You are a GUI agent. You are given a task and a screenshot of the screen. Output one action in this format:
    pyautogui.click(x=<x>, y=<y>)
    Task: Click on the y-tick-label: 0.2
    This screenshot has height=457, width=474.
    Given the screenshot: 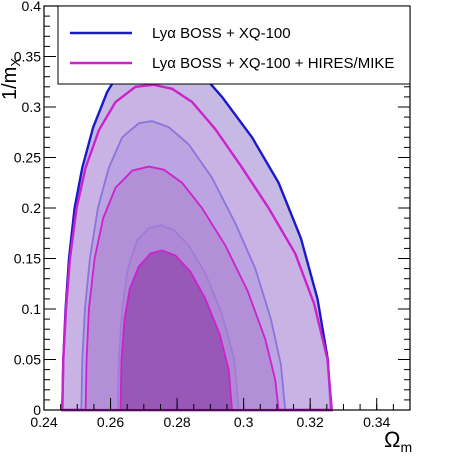 What is the action you would take?
    pyautogui.click(x=32, y=208)
    